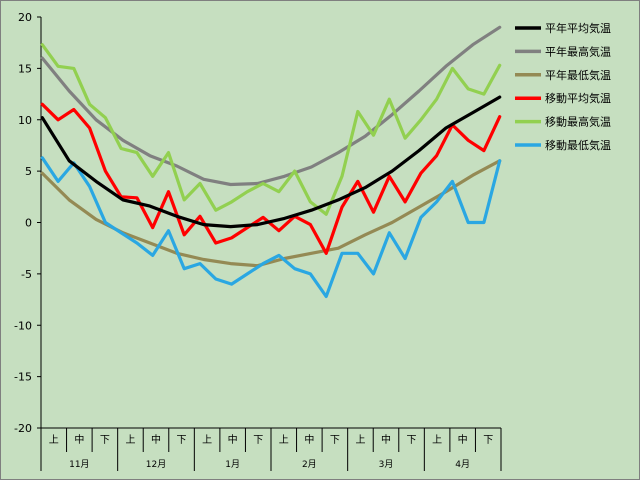  I want to click on y-tick-label: 20, so click(25, 17).